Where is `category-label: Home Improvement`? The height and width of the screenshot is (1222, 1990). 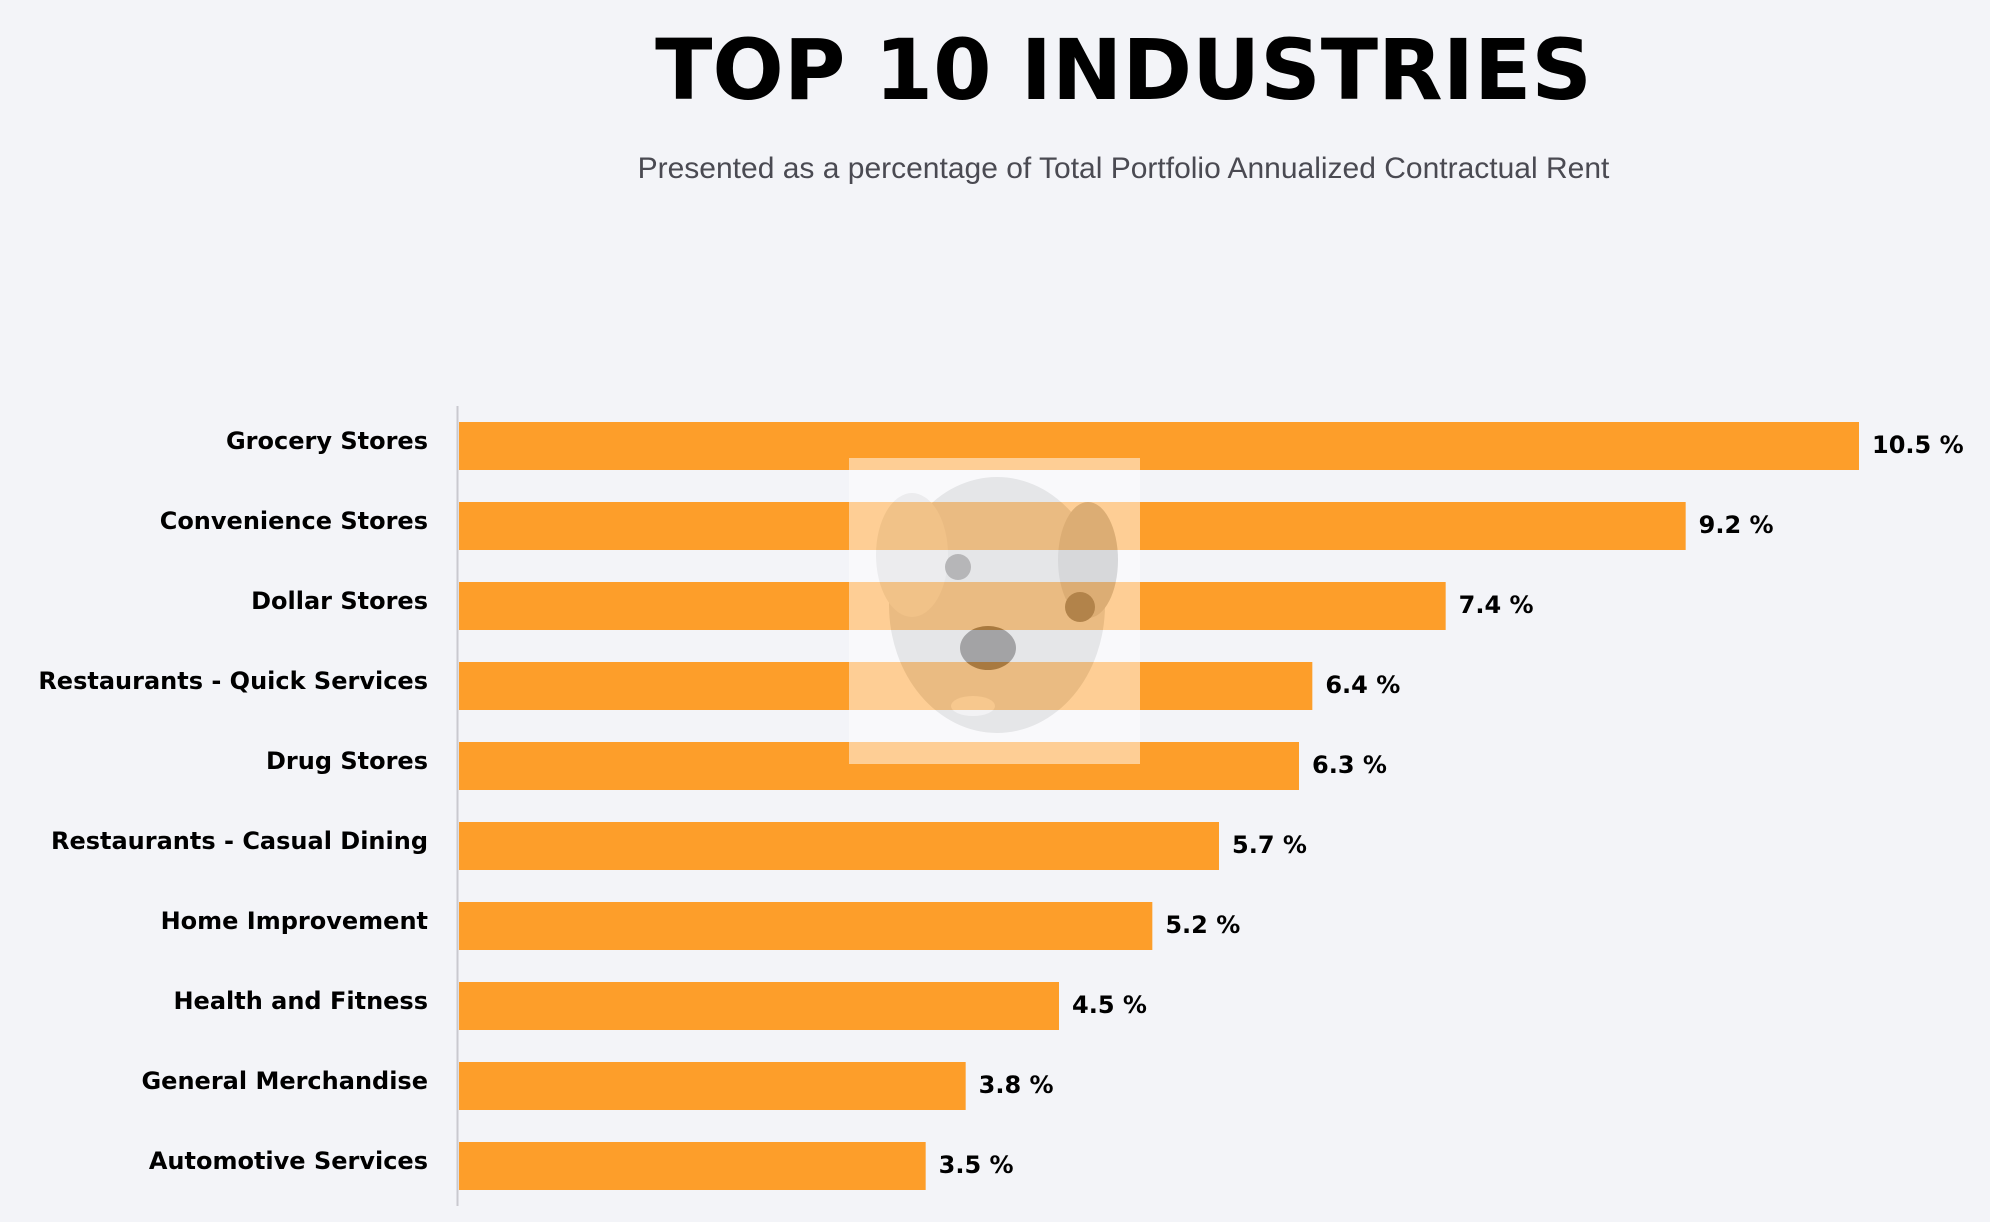 category-label: Home Improvement is located at coordinates (294, 921).